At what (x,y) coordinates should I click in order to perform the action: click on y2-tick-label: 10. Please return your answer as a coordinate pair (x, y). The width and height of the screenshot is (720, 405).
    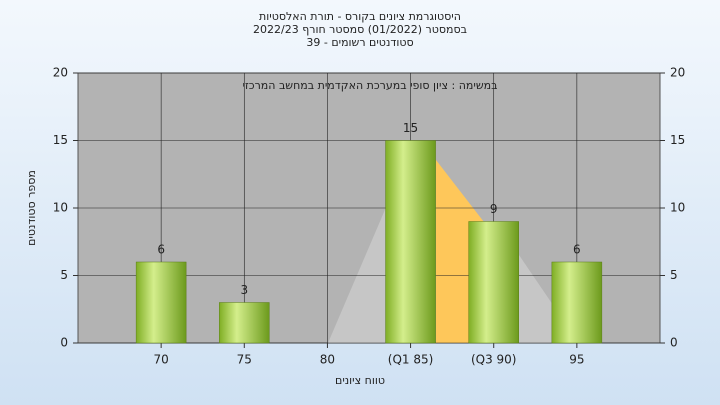
    Looking at the image, I should click on (677, 208).